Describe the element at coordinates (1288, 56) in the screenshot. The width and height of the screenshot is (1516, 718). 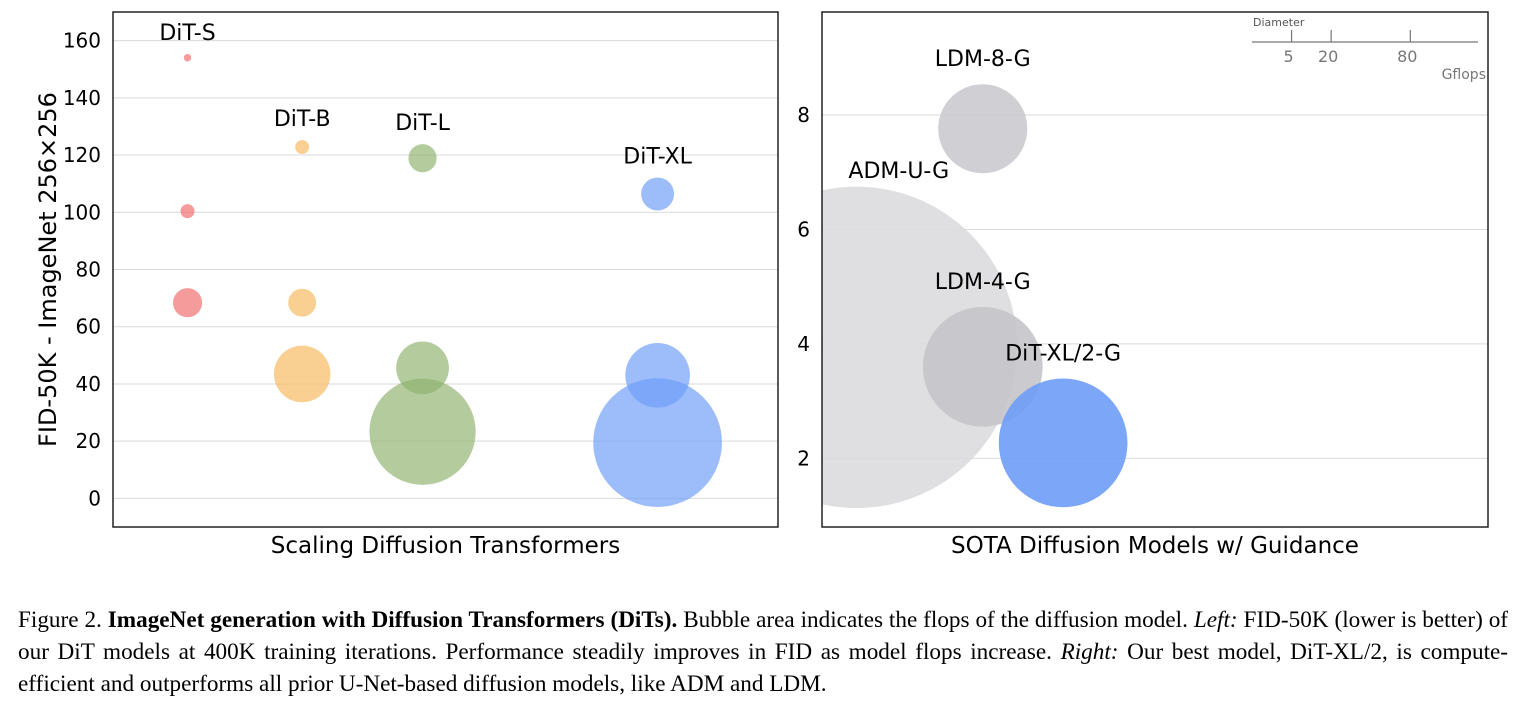
I see `size-legend-value: 5` at that location.